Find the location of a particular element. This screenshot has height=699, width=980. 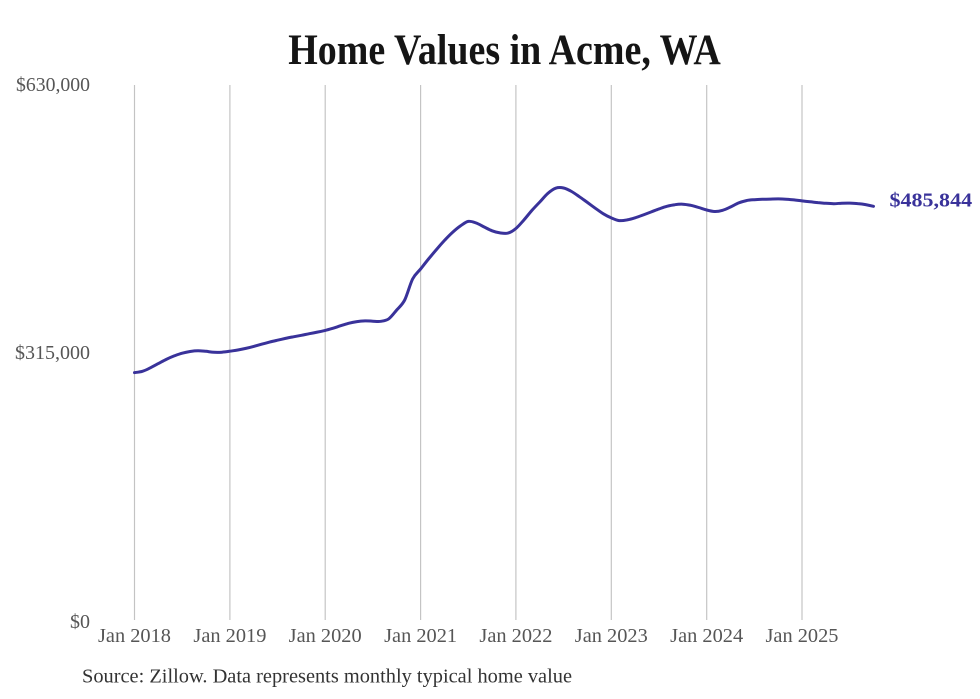

svg-text: Jan 2025 is located at coordinates (802, 636).